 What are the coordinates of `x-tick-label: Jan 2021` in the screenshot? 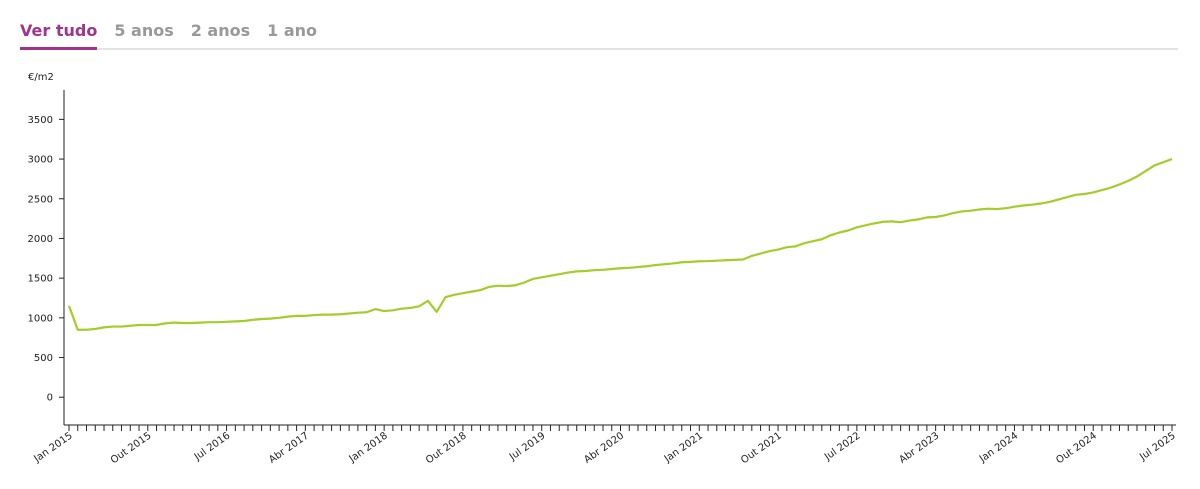 It's located at (683, 447).